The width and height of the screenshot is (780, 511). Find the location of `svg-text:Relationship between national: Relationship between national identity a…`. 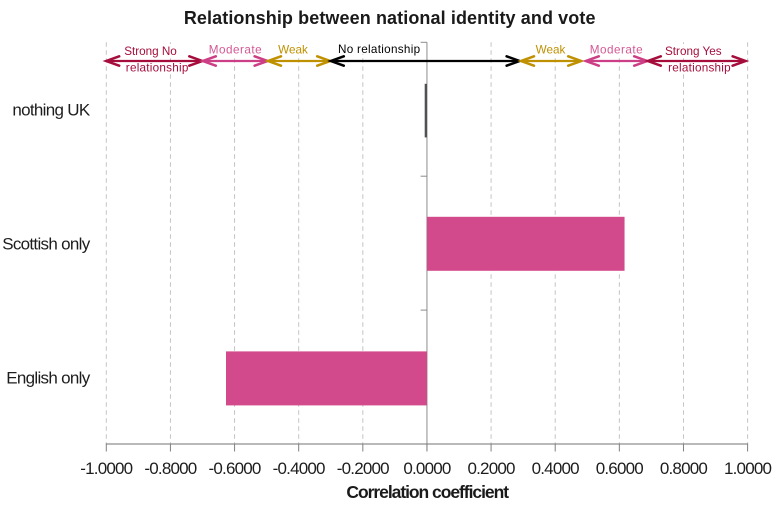

svg-text:Relationship between national: Relationship between national identity a… is located at coordinates (390, 18).